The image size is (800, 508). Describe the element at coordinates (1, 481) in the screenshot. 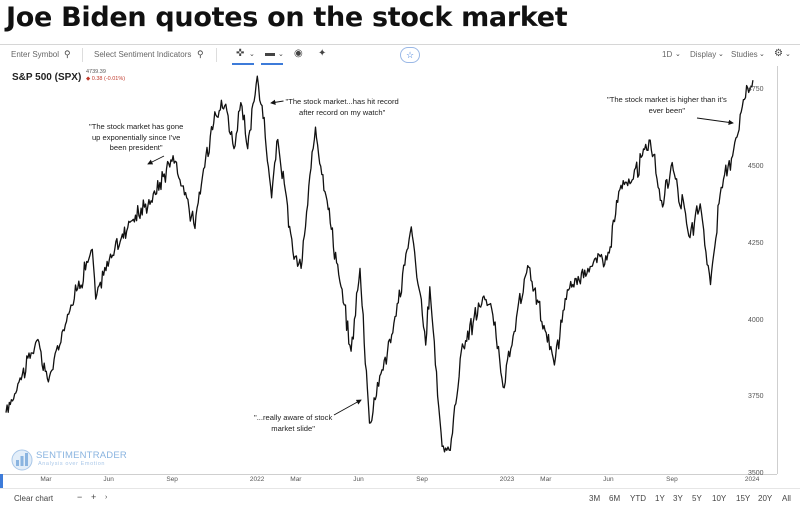

I see `time-scrollbar-handle` at that location.